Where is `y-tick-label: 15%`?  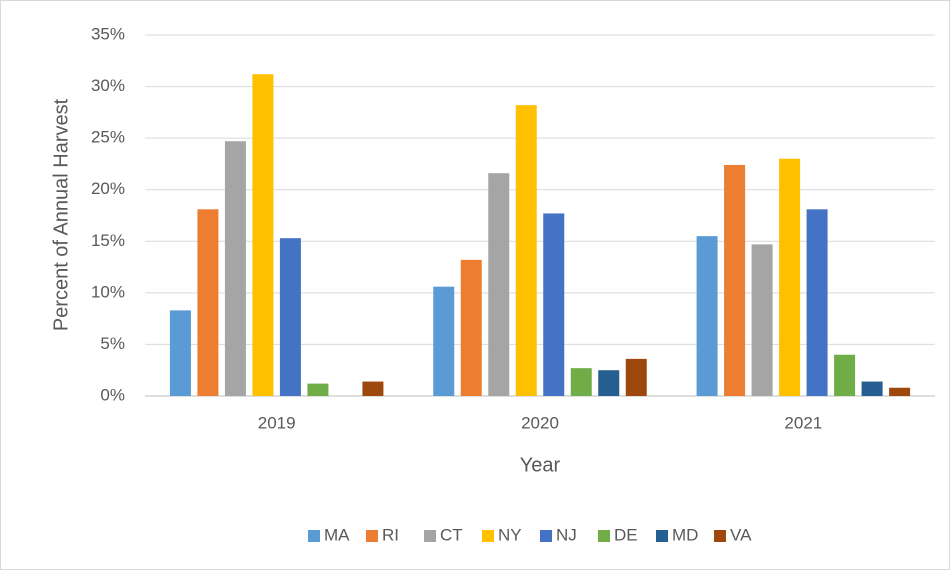
y-tick-label: 15% is located at coordinates (108, 240).